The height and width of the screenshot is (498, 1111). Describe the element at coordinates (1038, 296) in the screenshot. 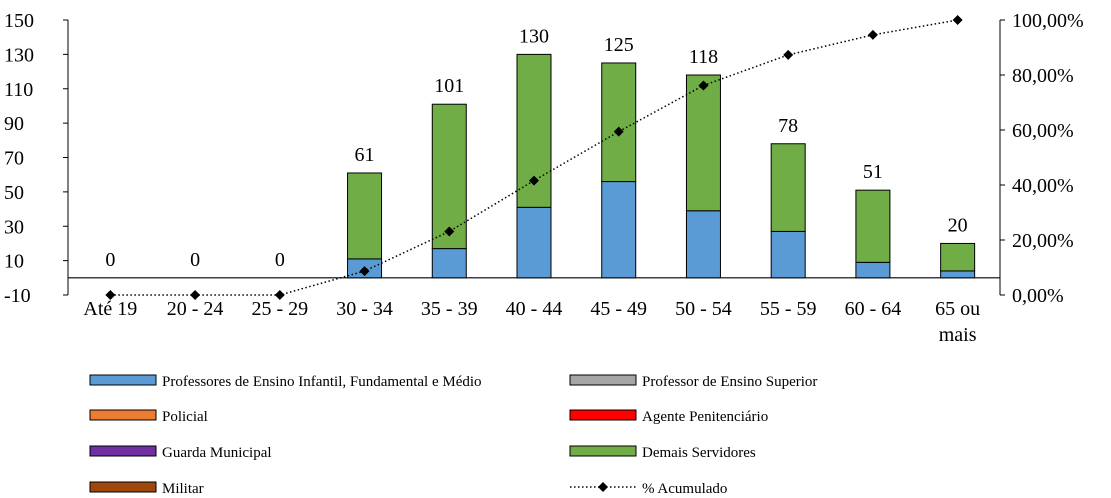

I see `y-right-tick-label: 0,00%` at that location.